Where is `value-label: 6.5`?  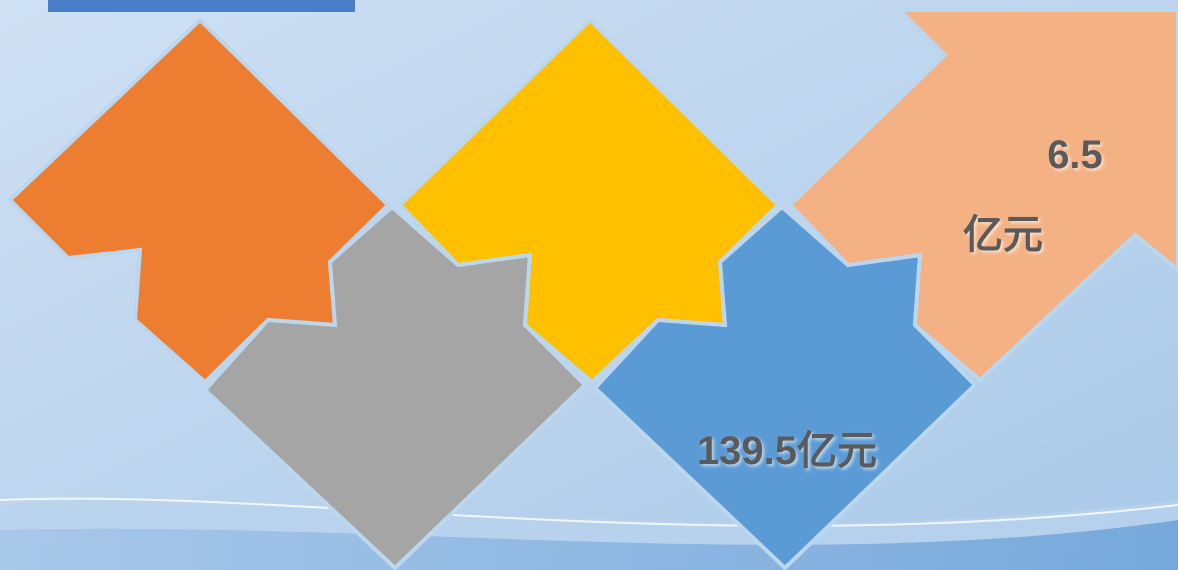
value-label: 6.5 is located at coordinates (1075, 155).